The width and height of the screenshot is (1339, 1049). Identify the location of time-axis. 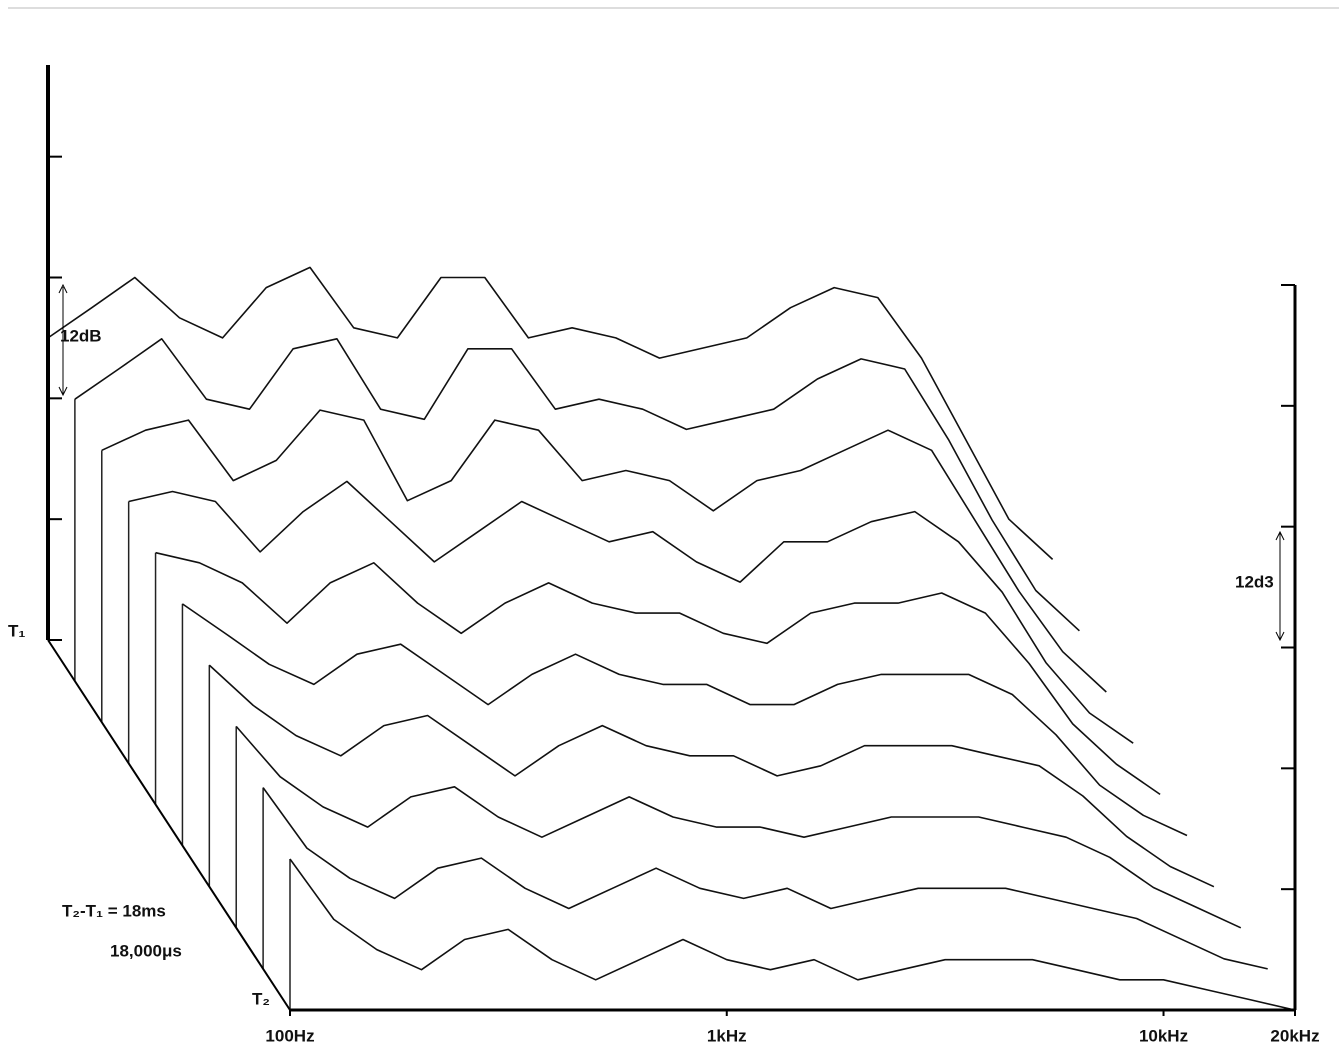
(169, 825).